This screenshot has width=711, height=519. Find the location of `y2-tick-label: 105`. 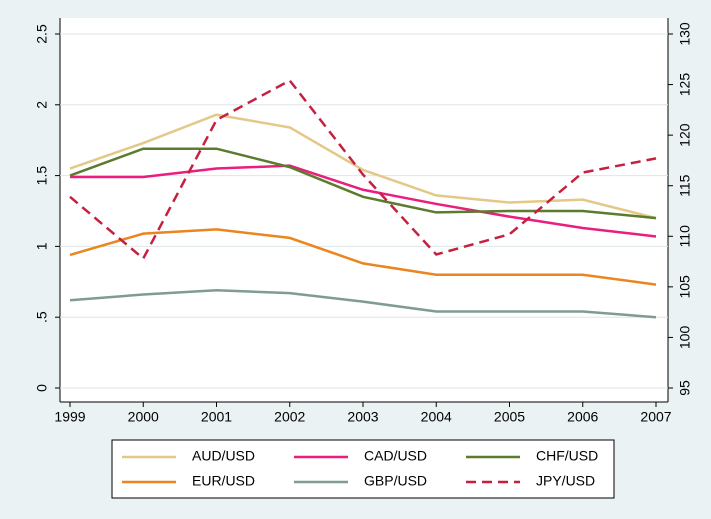

y2-tick-label: 105 is located at coordinates (685, 287).